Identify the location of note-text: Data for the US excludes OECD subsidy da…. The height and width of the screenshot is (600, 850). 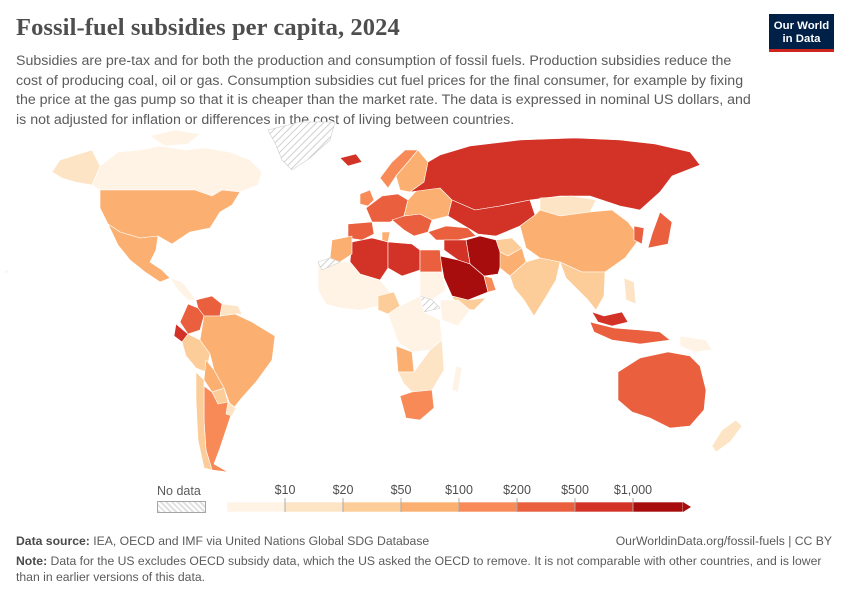
(419, 569).